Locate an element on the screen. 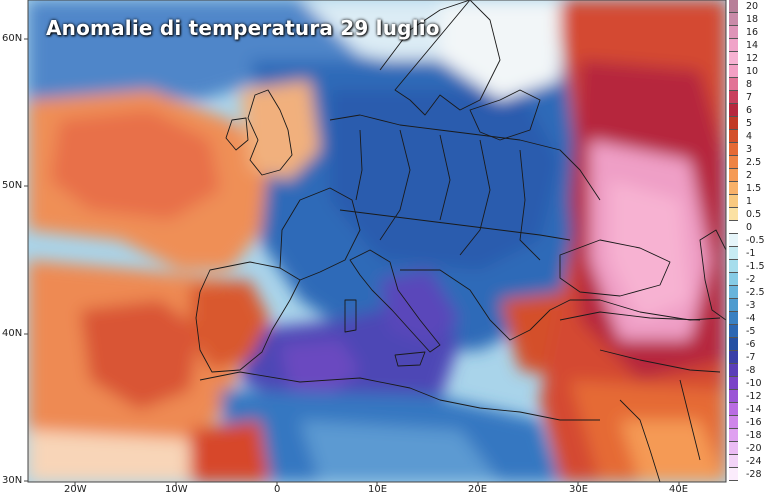 Image resolution: width=768 pixels, height=497 pixels. legend-entry: 18 is located at coordinates (748, 19).